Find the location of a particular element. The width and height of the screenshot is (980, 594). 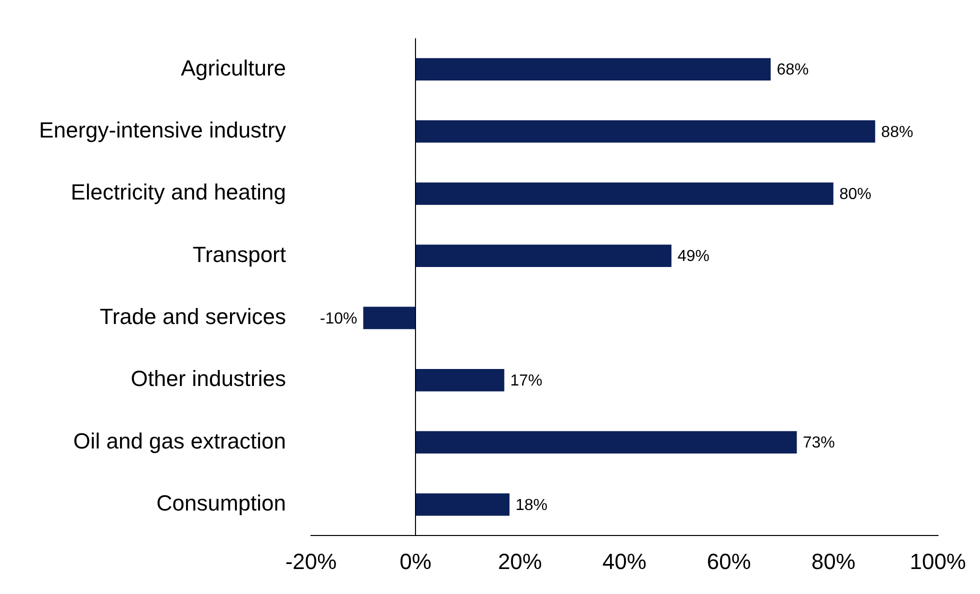

data-label: 80% is located at coordinates (855, 195).